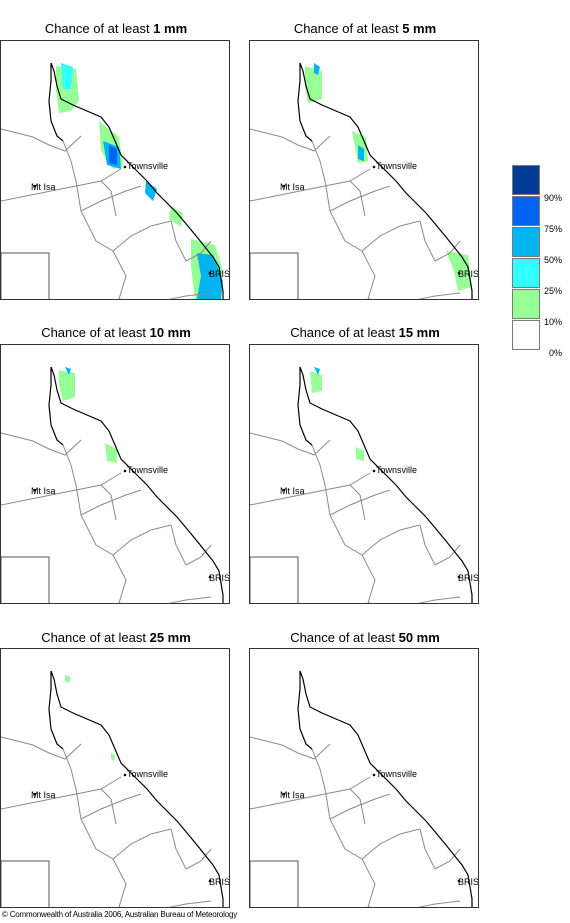 This screenshot has width=570, height=923. I want to click on panel-title-10mm: Chance of at least 10 mm, so click(116, 333).